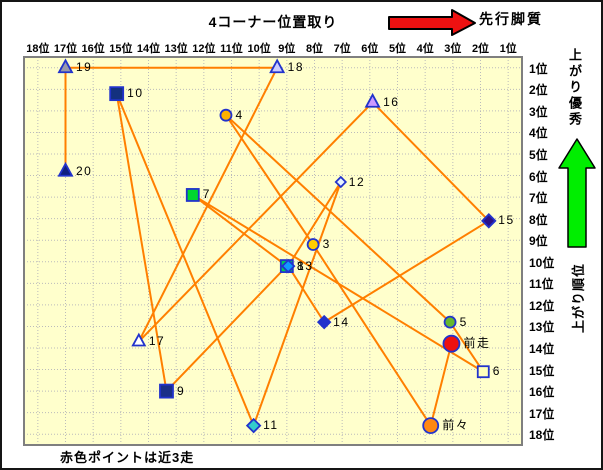 This screenshot has height=470, width=603. I want to click on x-tick-label: 7位, so click(342, 49).